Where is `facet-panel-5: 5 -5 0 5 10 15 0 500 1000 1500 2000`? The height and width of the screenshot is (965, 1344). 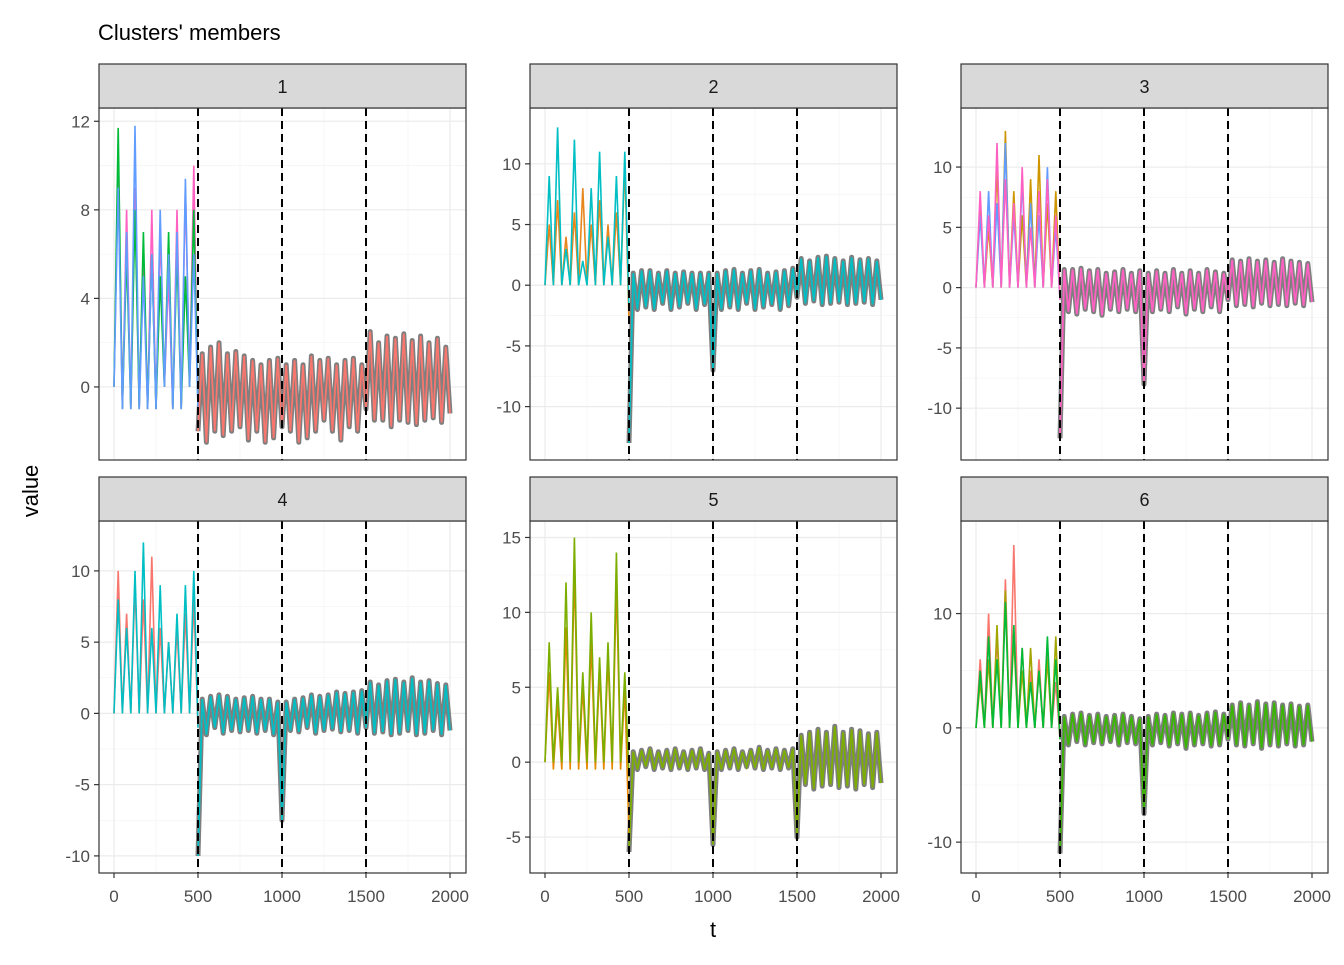 facet-panel-5: 5 -5 0 5 10 15 0 500 1000 1500 2000 is located at coordinates (701, 691).